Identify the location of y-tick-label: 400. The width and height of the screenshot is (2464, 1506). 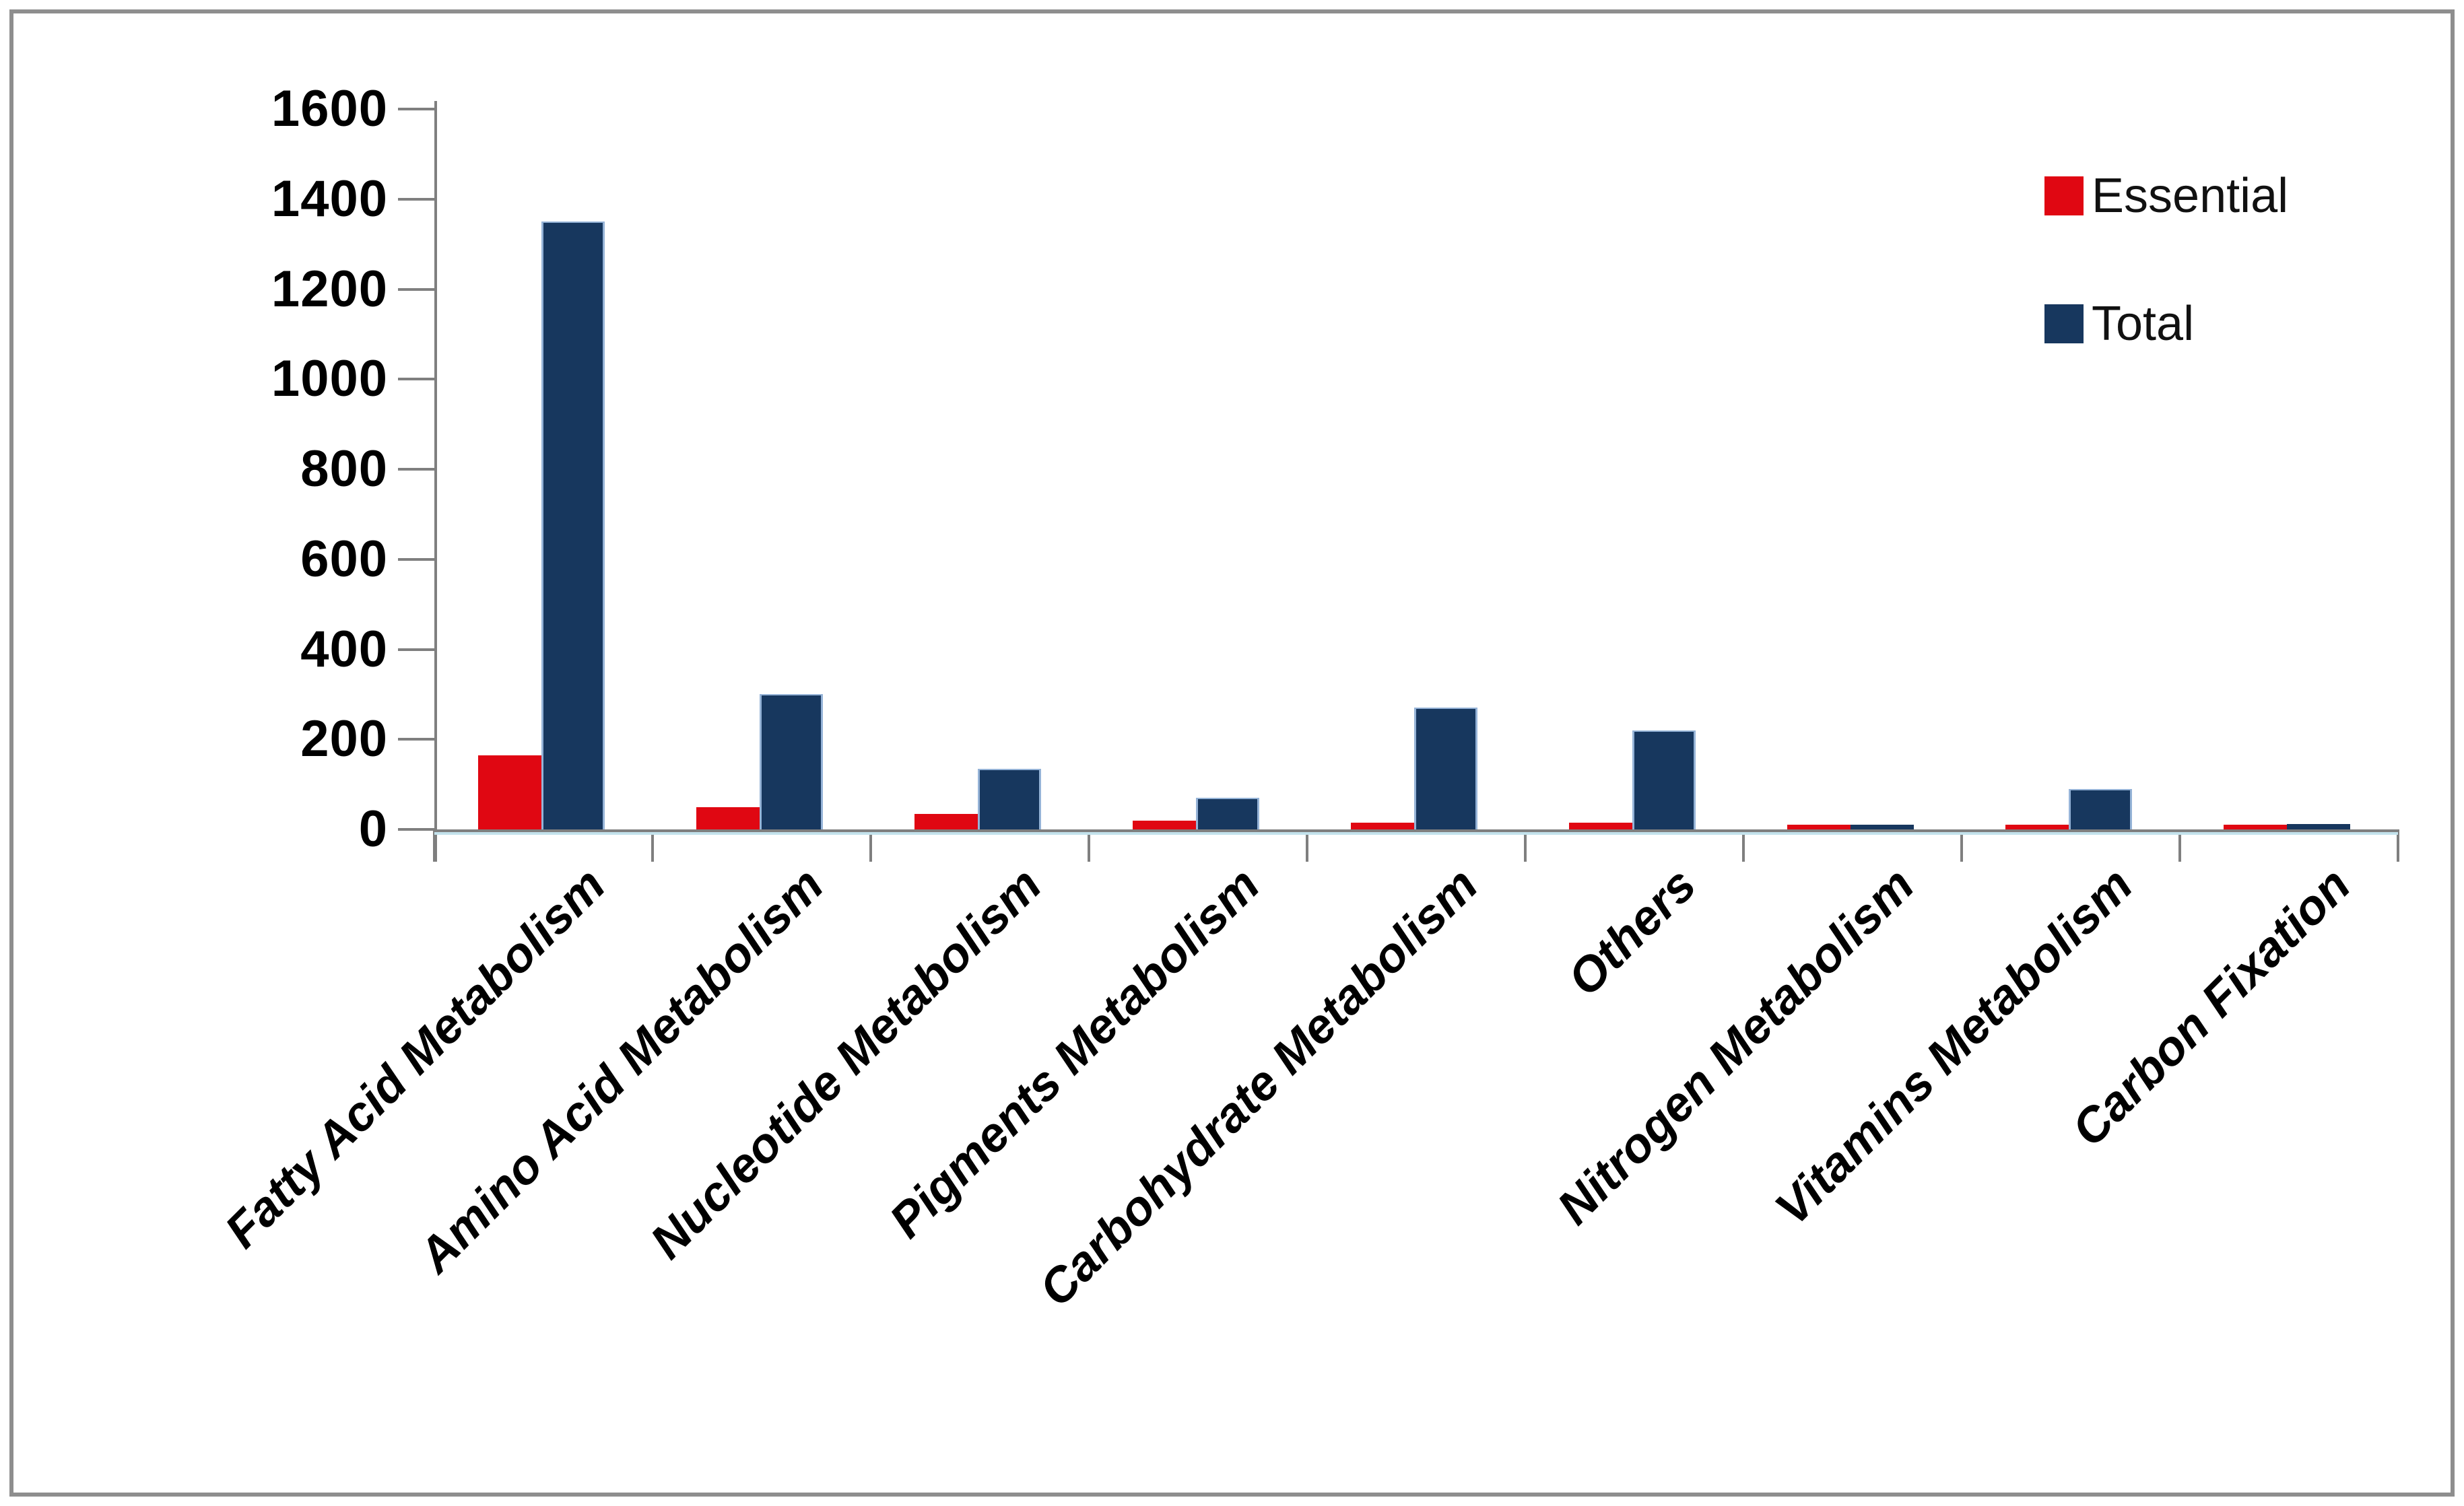
(344, 649).